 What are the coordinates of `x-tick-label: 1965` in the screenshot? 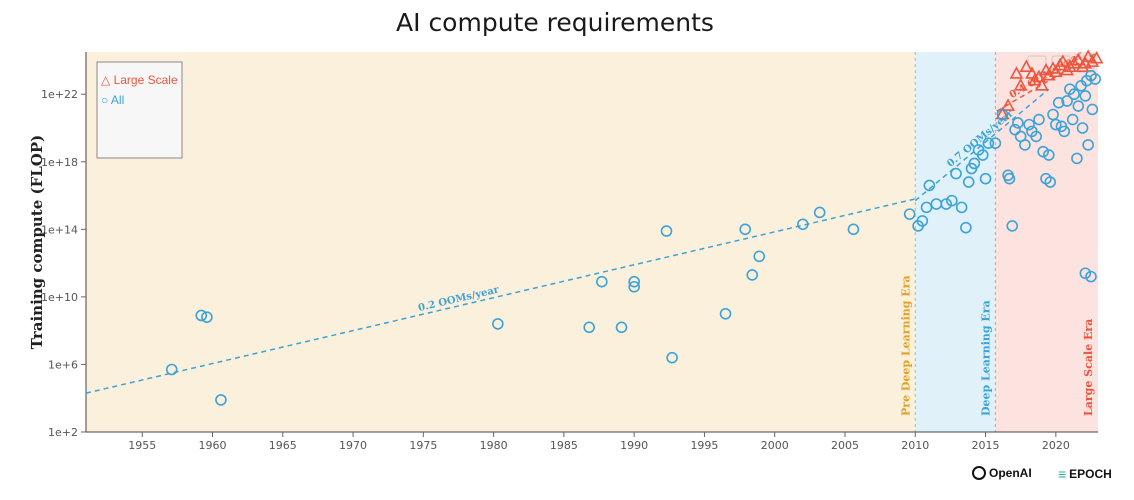 It's located at (283, 445).